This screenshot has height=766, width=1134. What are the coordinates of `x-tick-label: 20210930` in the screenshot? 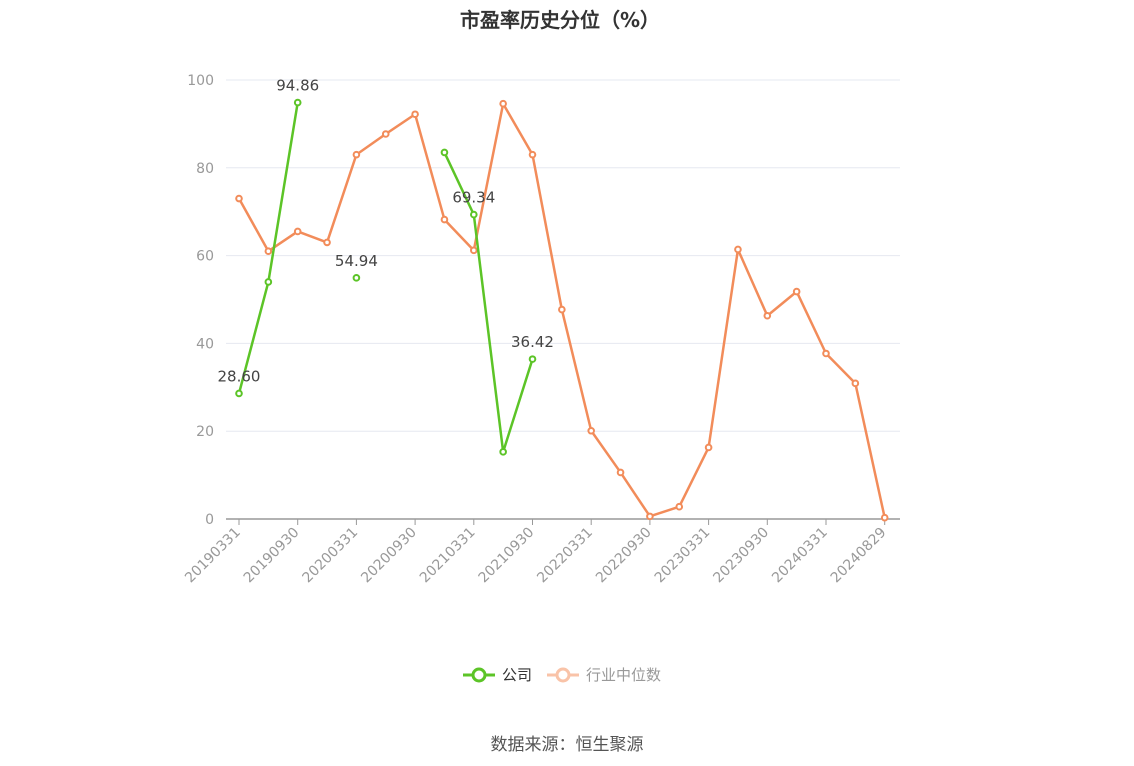 It's located at (507, 556).